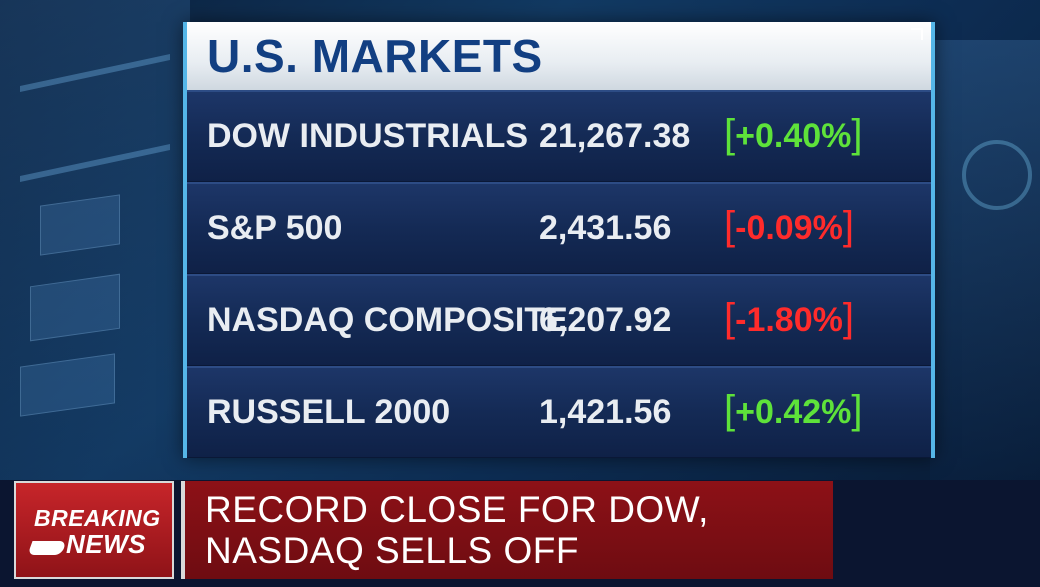  Describe the element at coordinates (275, 228) in the screenshot. I see `index-name: S&P 500` at that location.